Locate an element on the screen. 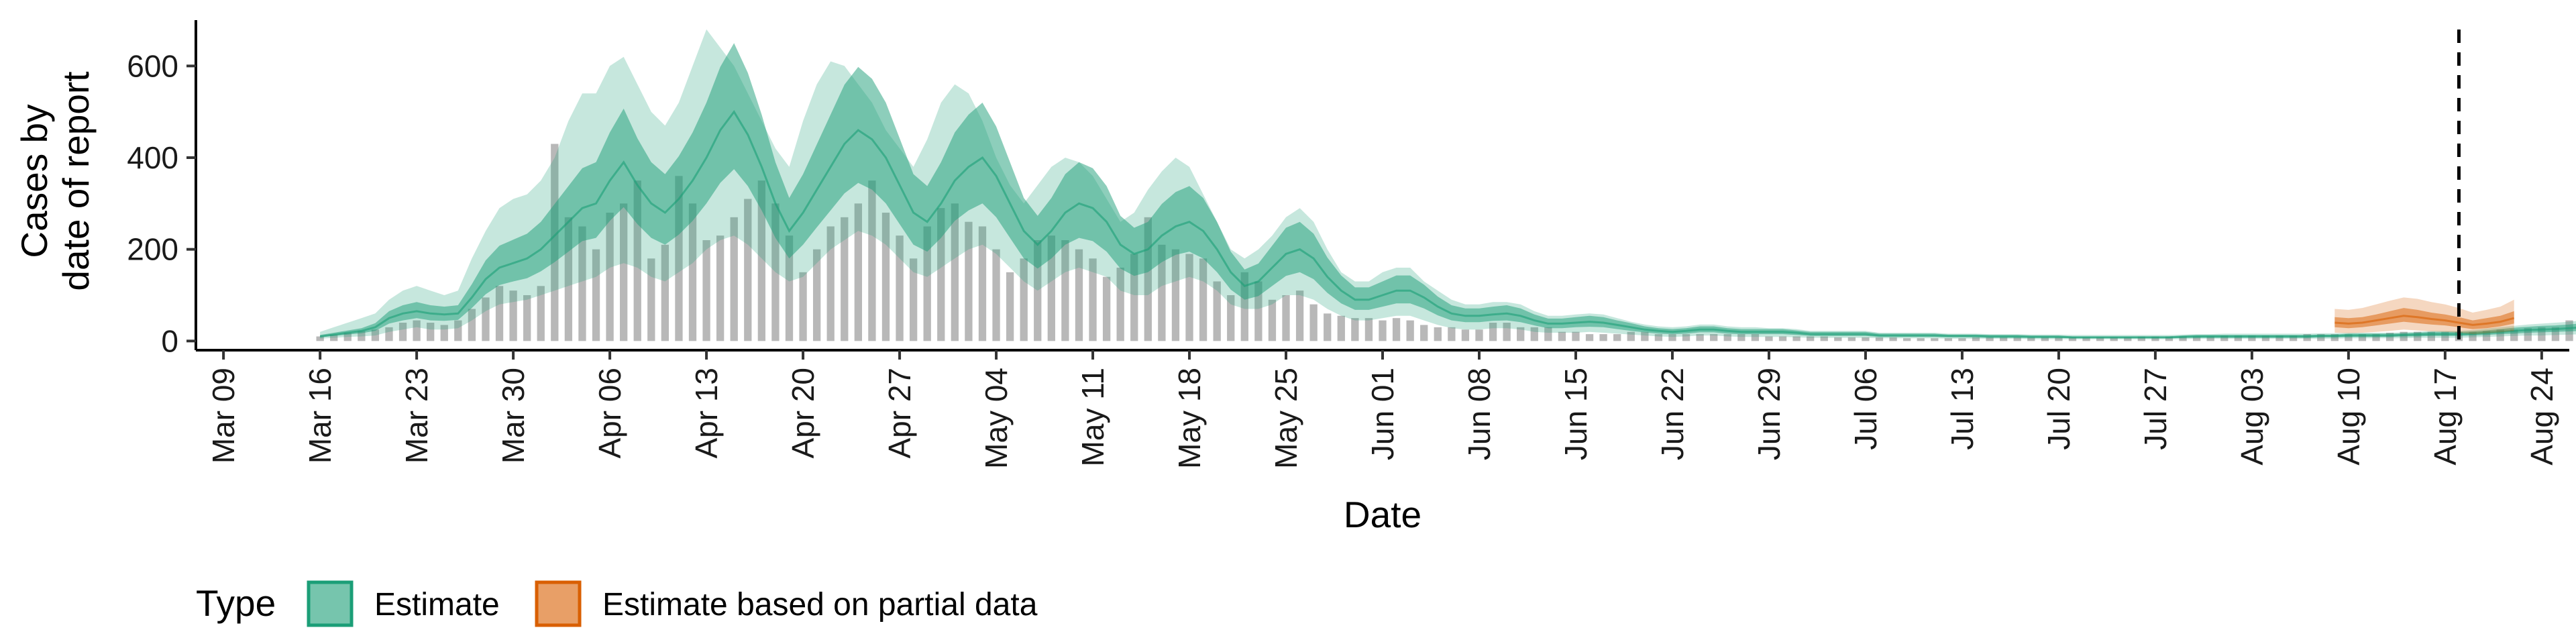 The height and width of the screenshot is (644, 2576). x-tick-label: Apr 13 is located at coordinates (706, 413).